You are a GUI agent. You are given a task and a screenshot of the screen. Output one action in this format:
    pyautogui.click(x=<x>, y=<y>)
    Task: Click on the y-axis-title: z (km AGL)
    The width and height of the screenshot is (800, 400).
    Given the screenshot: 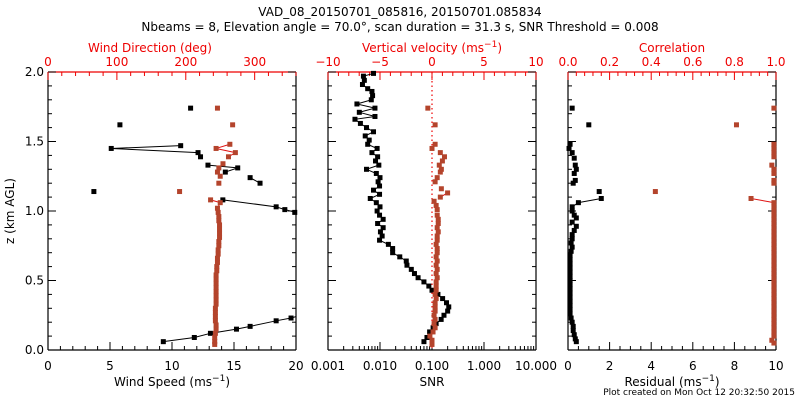 What is the action you would take?
    pyautogui.click(x=10, y=211)
    